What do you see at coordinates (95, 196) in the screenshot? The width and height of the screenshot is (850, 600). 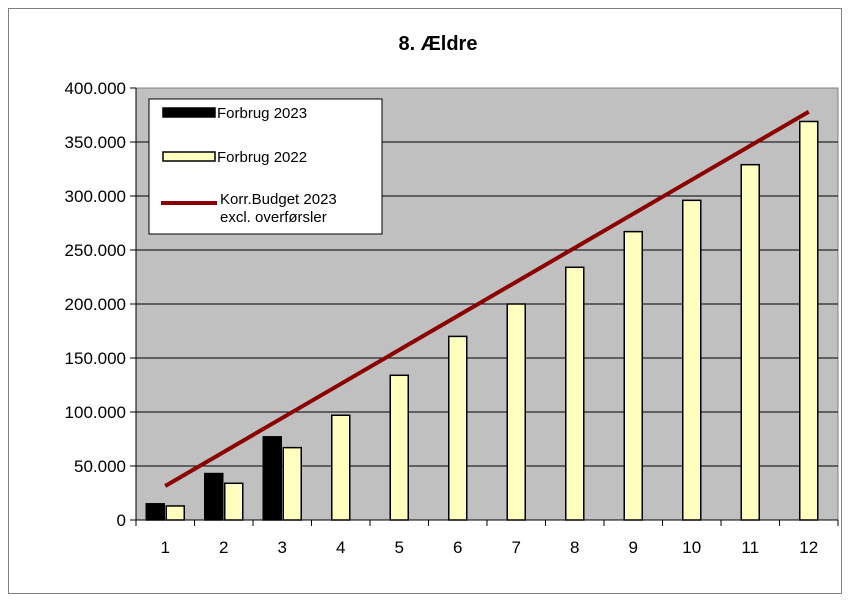 I see `y-tick-label: 300.000` at bounding box center [95, 196].